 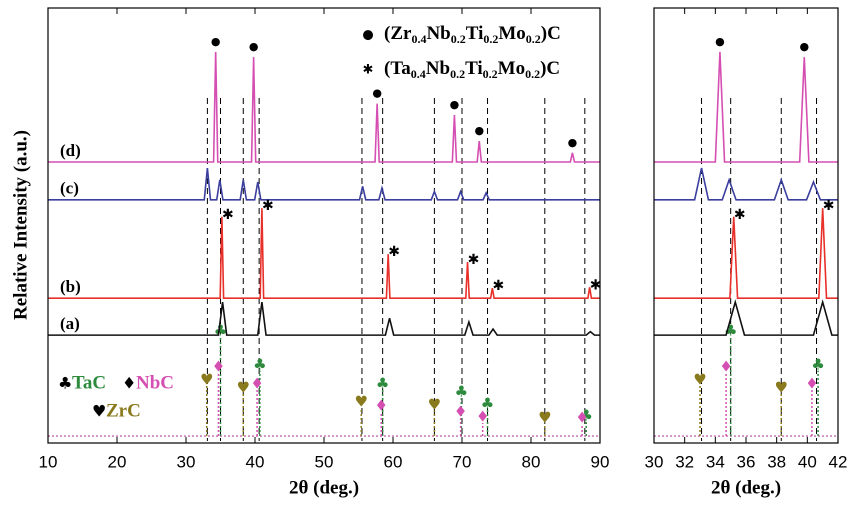 What do you see at coordinates (472, 69) in the screenshot?
I see `legend-label: (Ta0.4Nb0.2Ti0.2Mo0.2)C` at bounding box center [472, 69].